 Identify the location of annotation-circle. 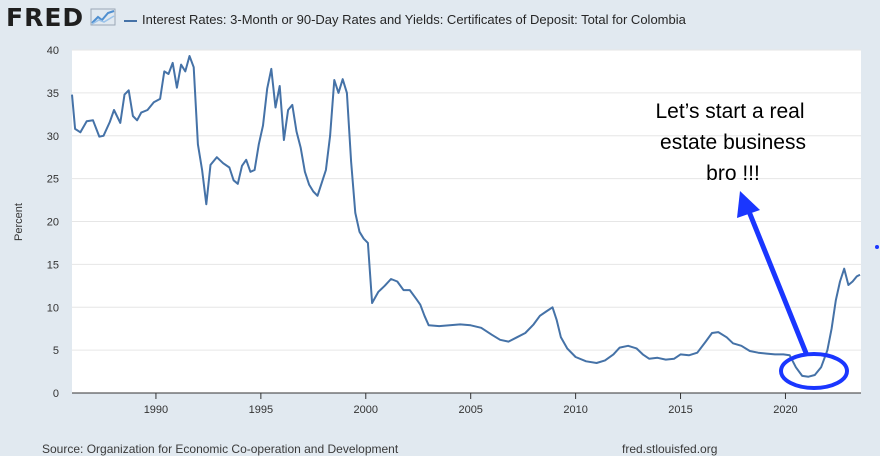
(814, 371).